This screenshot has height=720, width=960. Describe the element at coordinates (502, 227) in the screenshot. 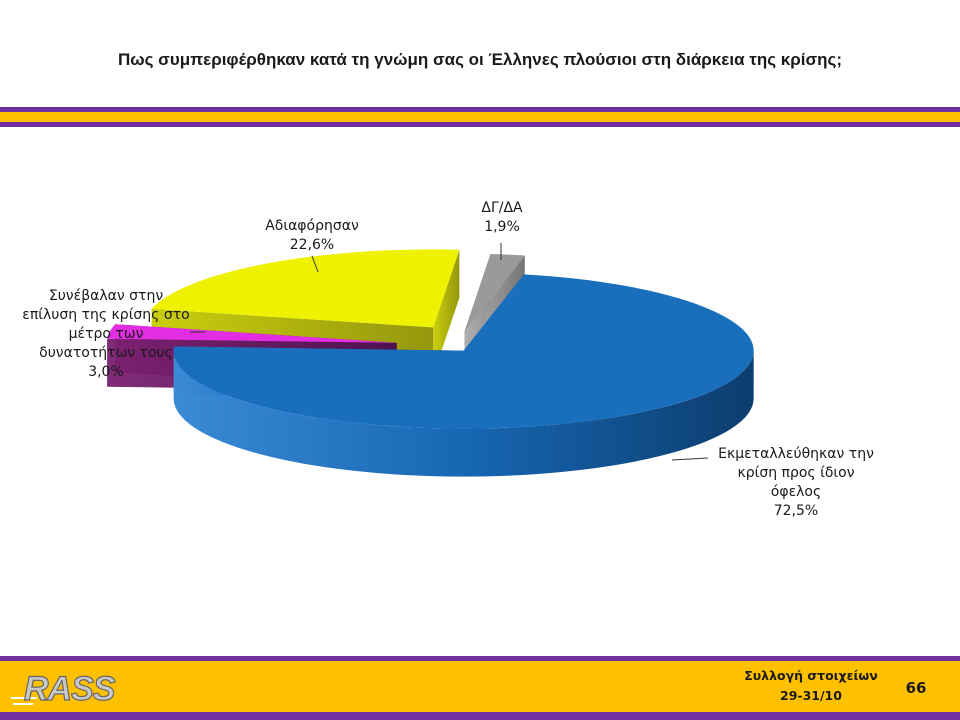

I see `slice-value-gray: 1,9%` at that location.